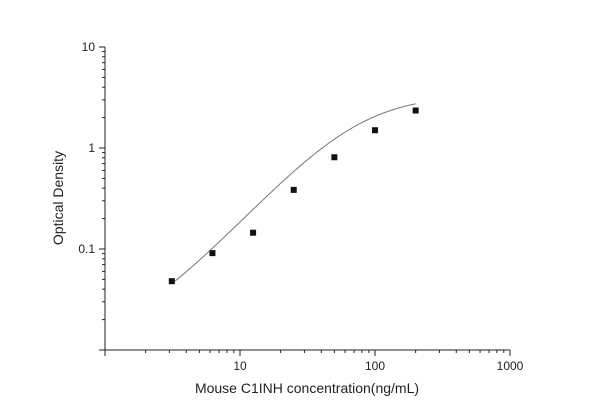 This screenshot has height=417, width=590. What do you see at coordinates (375, 366) in the screenshot?
I see `x-tick-label: 100` at bounding box center [375, 366].